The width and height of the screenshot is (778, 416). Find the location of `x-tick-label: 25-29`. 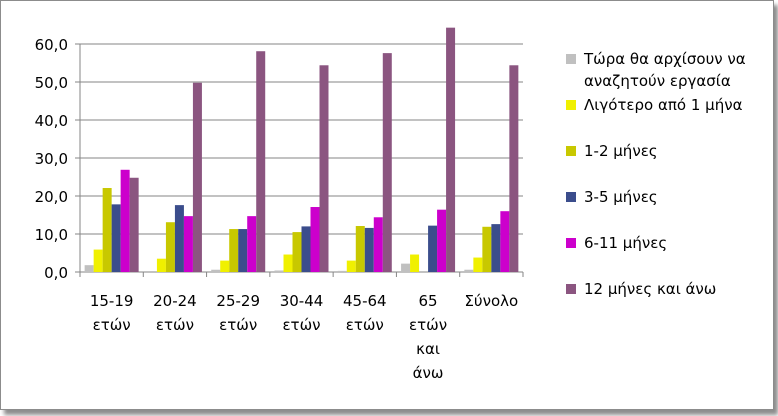

x-tick-label: 25-29 is located at coordinates (238, 301).